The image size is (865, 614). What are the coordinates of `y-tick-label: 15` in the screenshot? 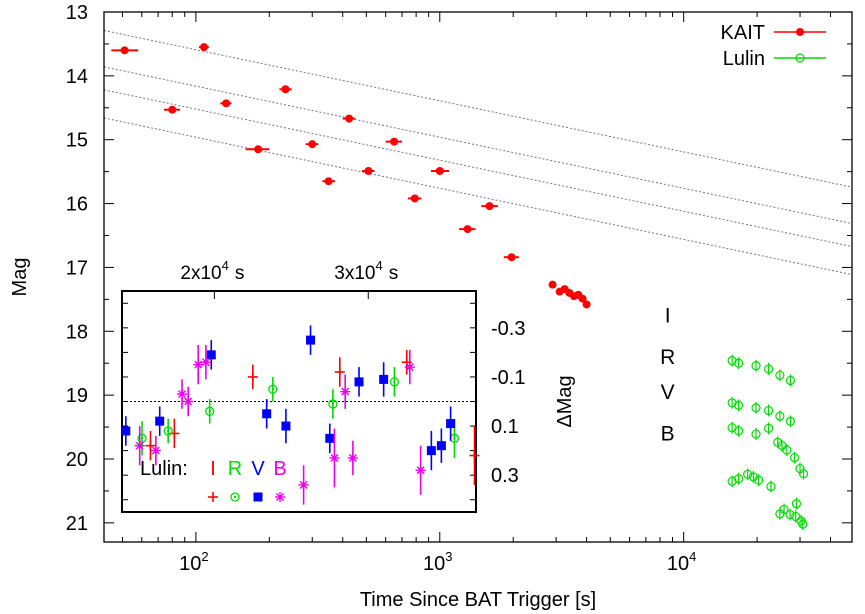 It's located at (77, 141).